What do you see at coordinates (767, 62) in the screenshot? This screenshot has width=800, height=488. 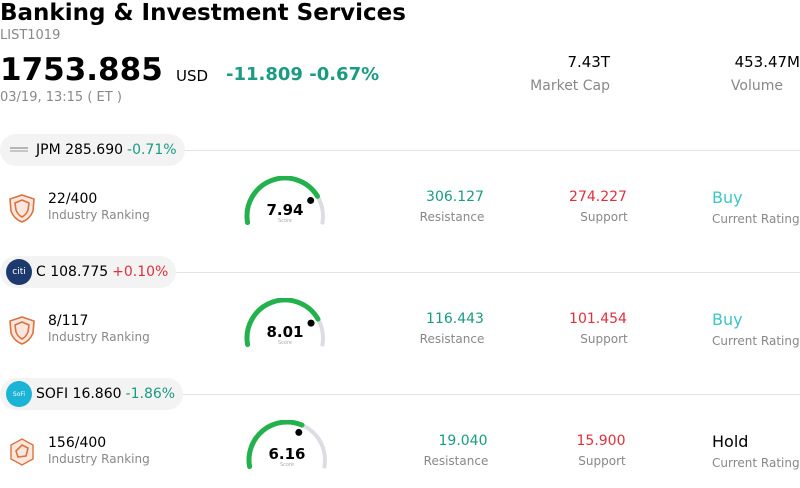 I see `volume-value: 453.47M` at bounding box center [767, 62].